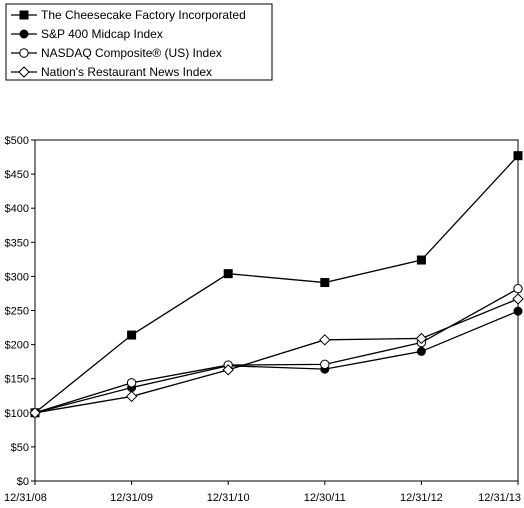 The width and height of the screenshot is (524, 508). Describe the element at coordinates (17, 312) in the screenshot. I see `y-tick-label: $250` at that location.